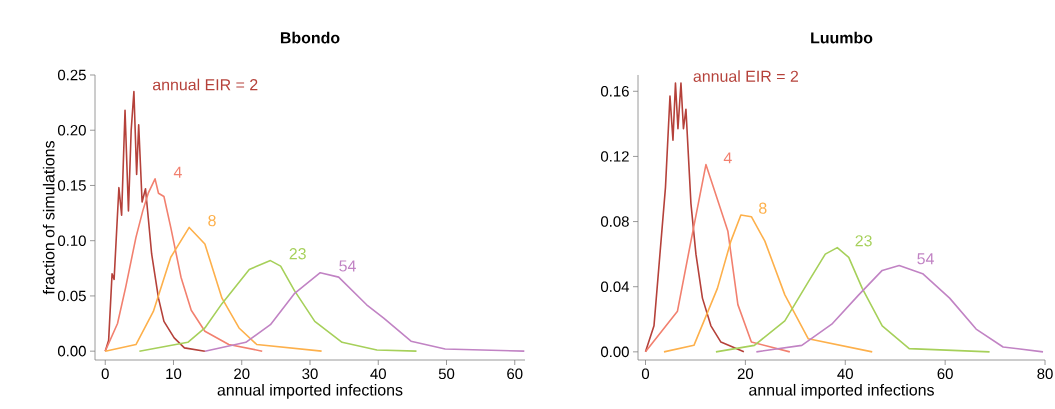 Image resolution: width=1055 pixels, height=409 pixels. I want to click on y-tick-label: 0.16, so click(614, 91).